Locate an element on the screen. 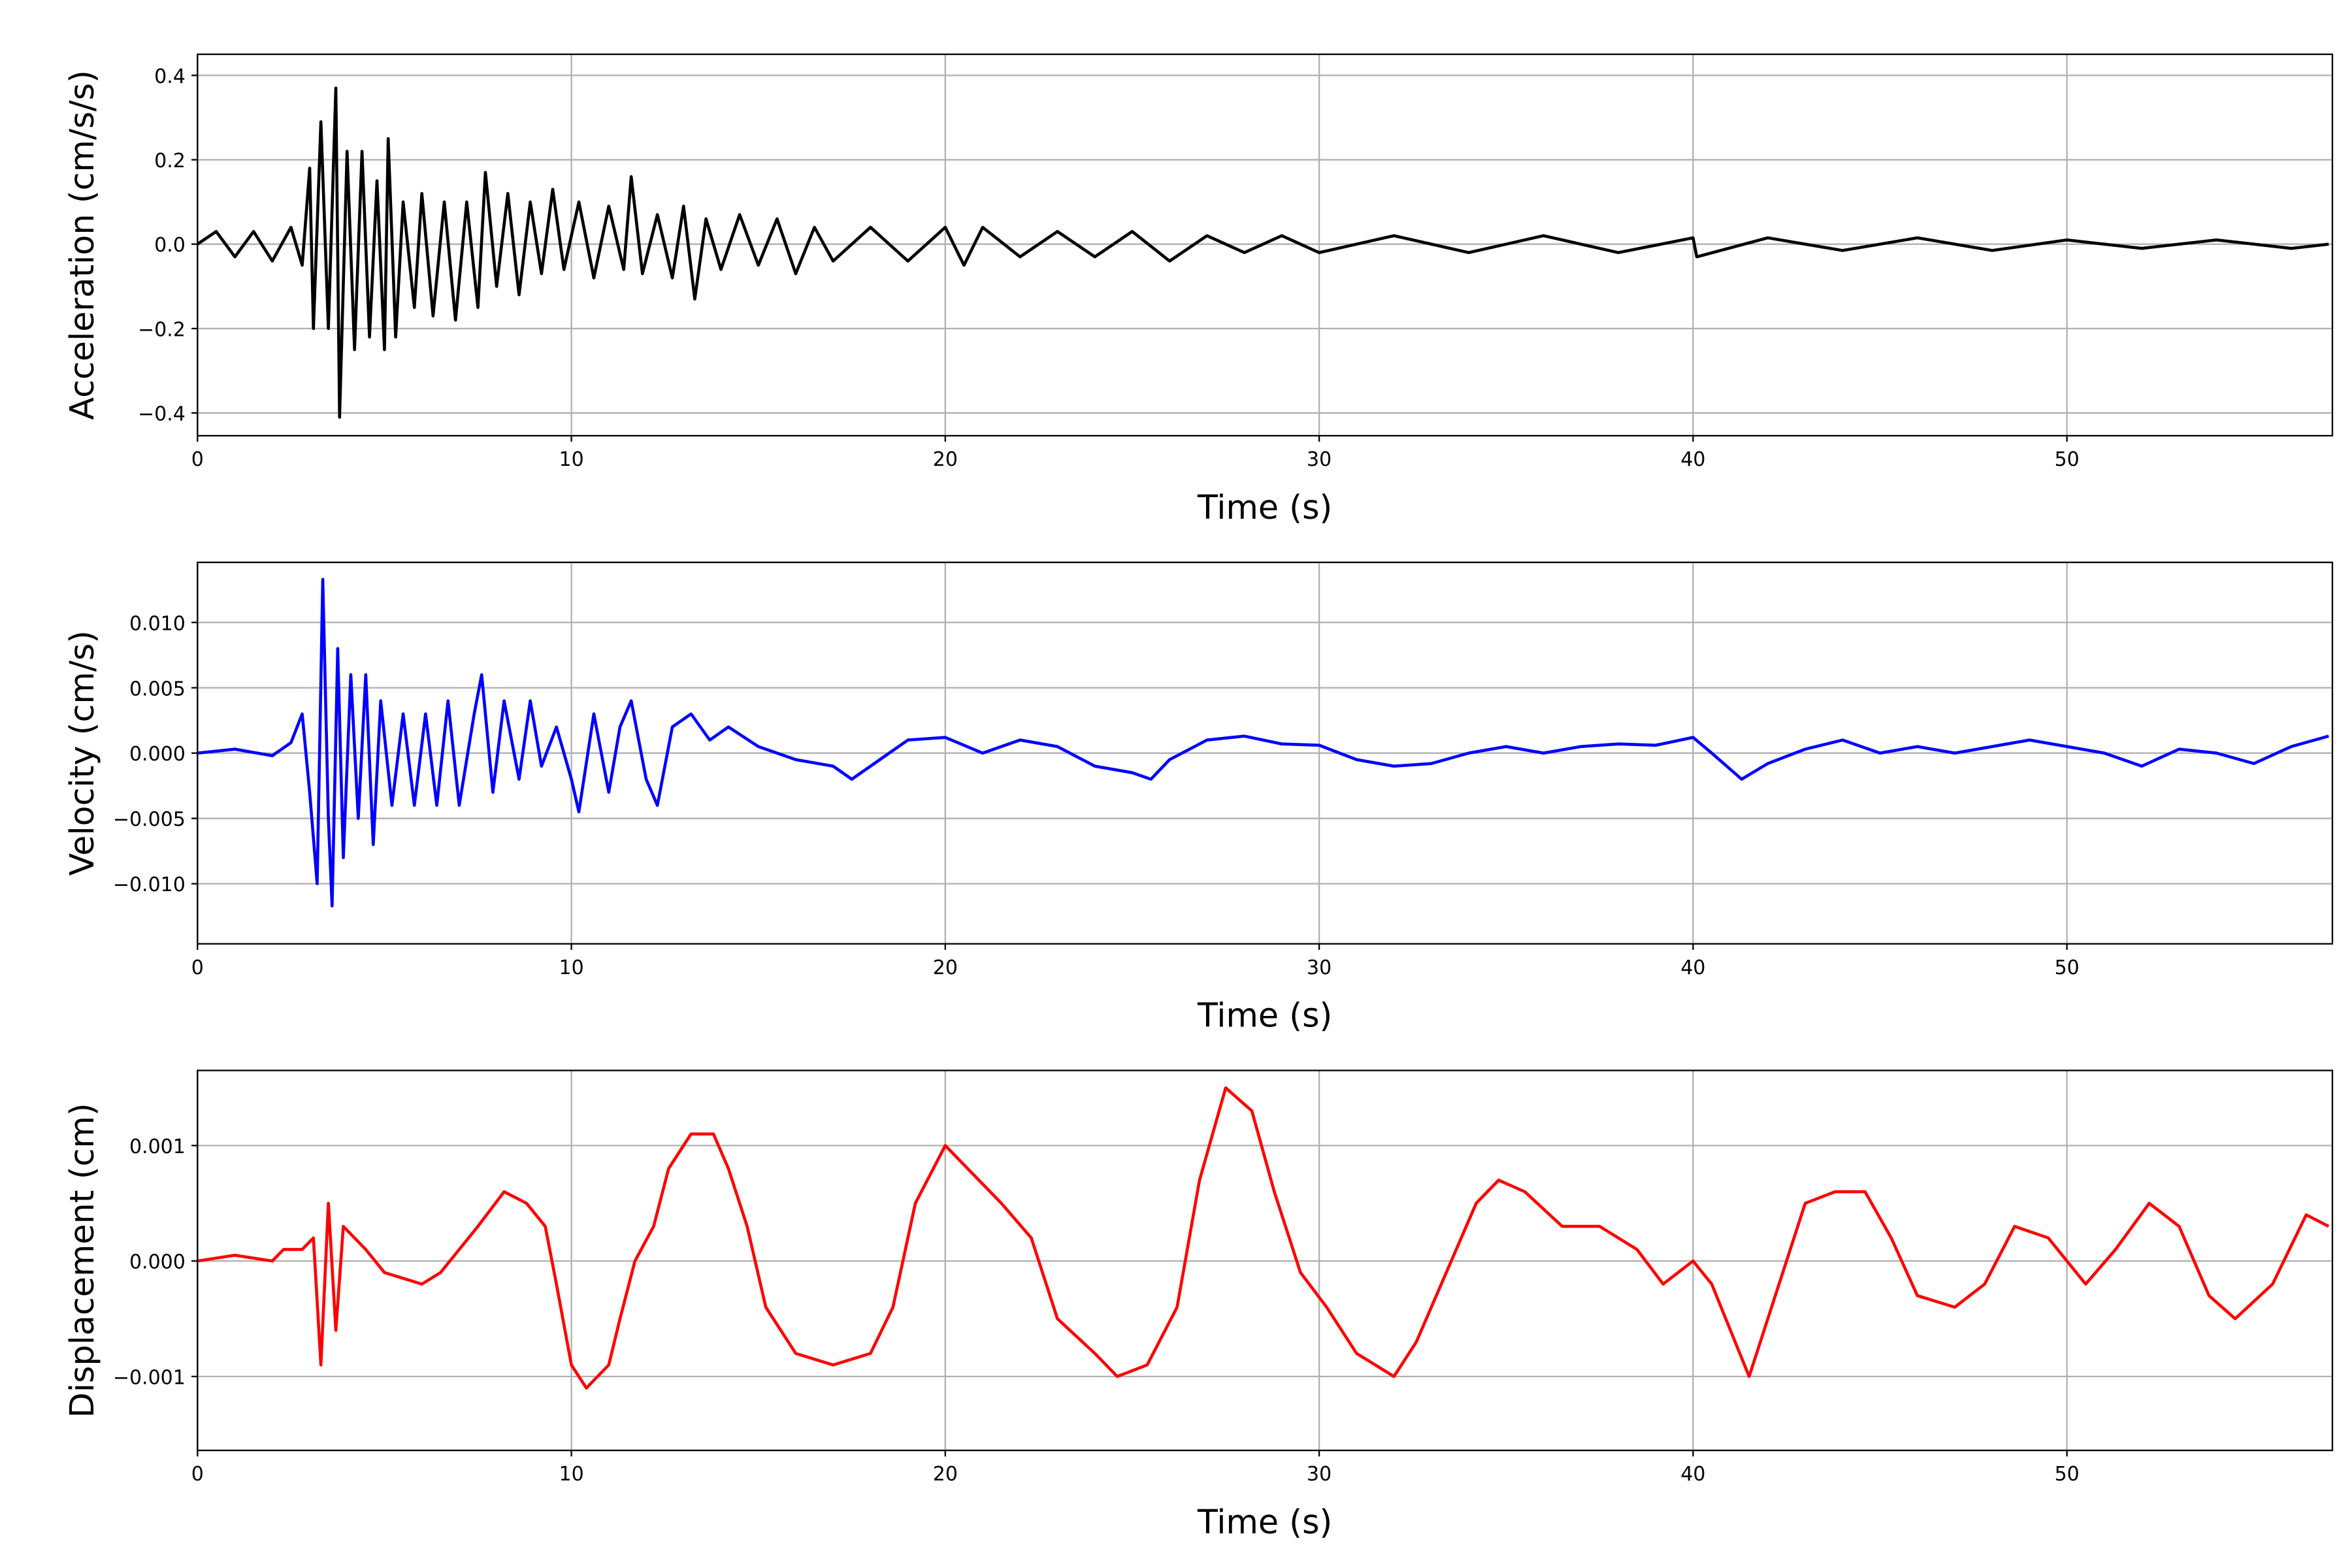 The image size is (2352, 1568). y-tick-label: 0.005 is located at coordinates (157, 689).